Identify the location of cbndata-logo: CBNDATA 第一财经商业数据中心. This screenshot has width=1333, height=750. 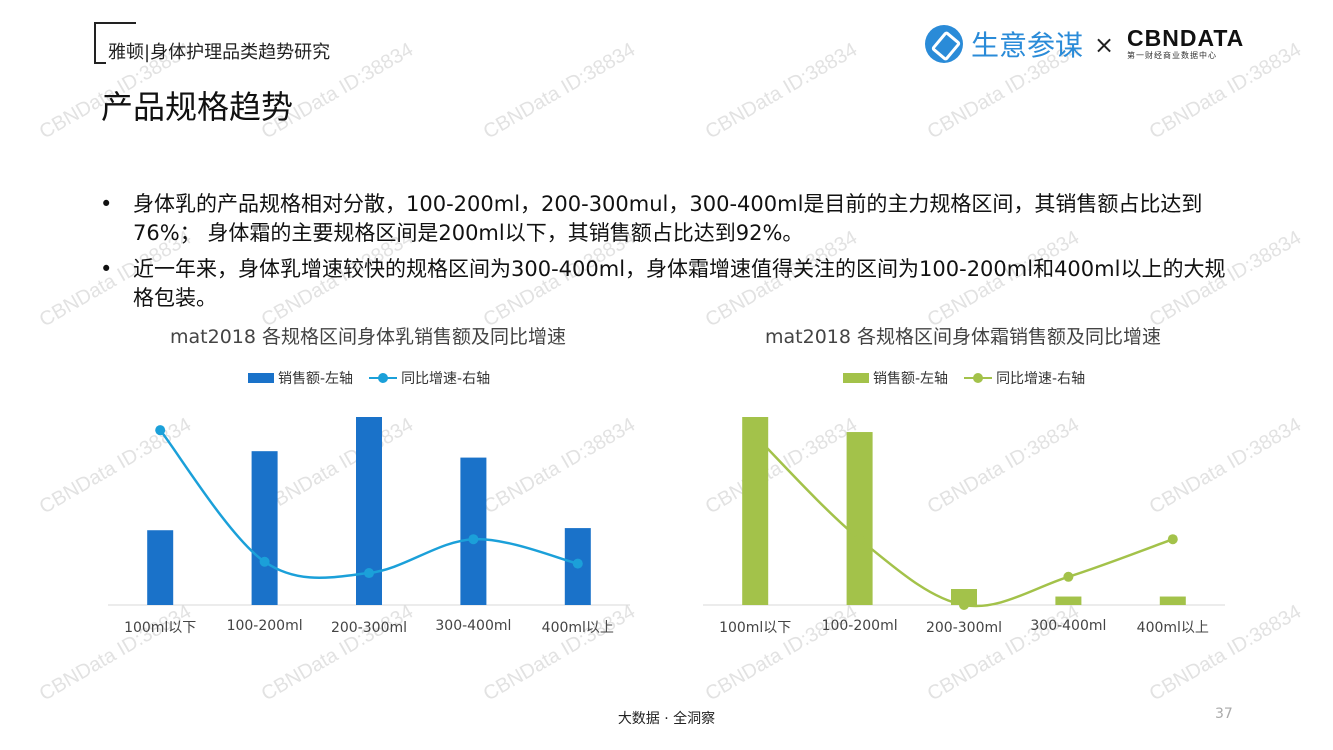
(1185, 43).